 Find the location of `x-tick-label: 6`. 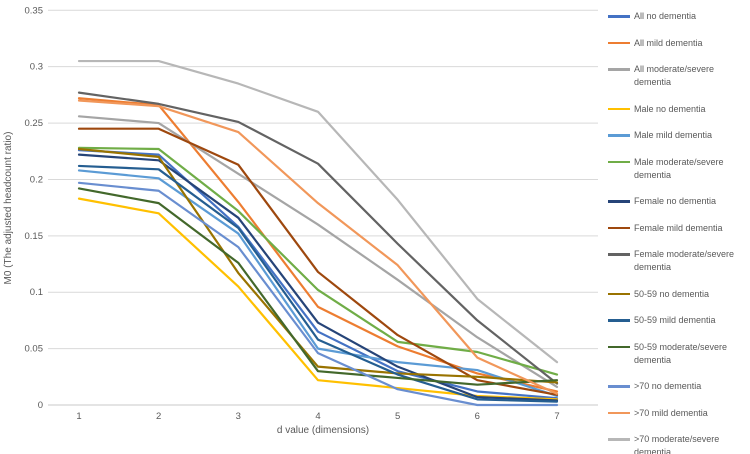

x-tick-label: 6 is located at coordinates (477, 416).